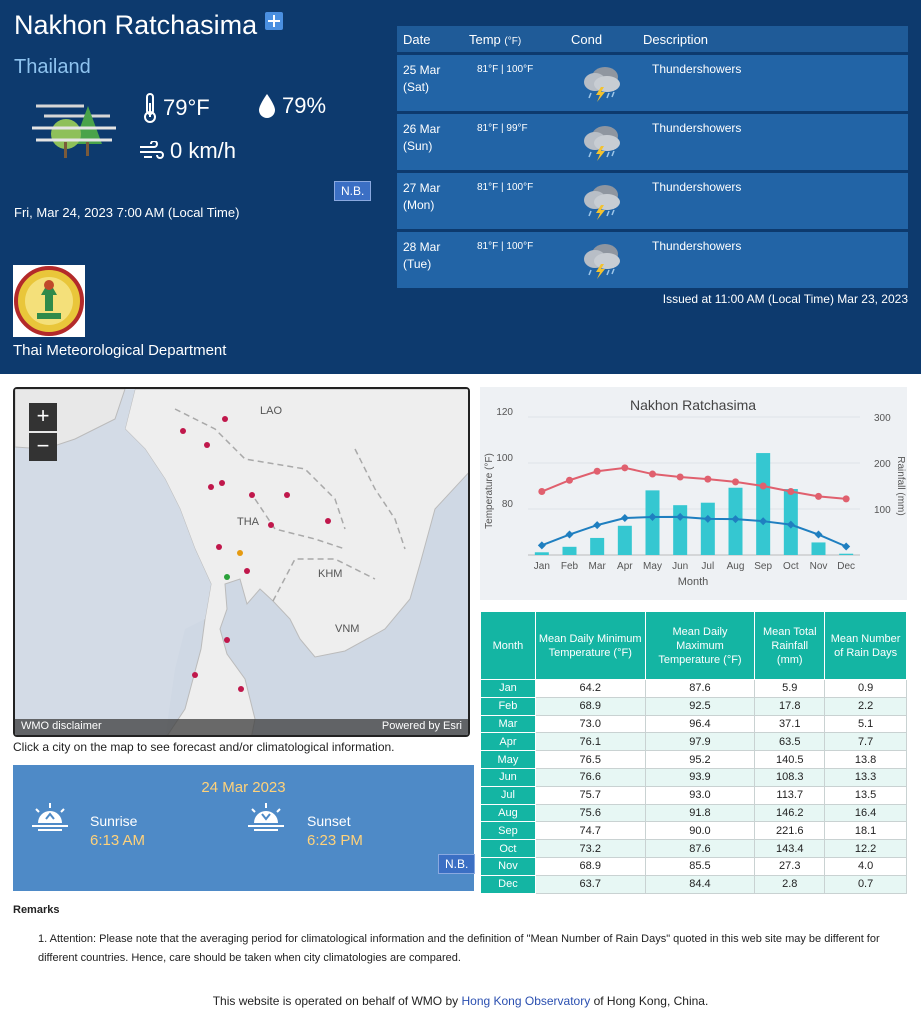 This screenshot has width=921, height=1023. I want to click on climate-header-raindays: Mean Number of Rain Days, so click(865, 645).